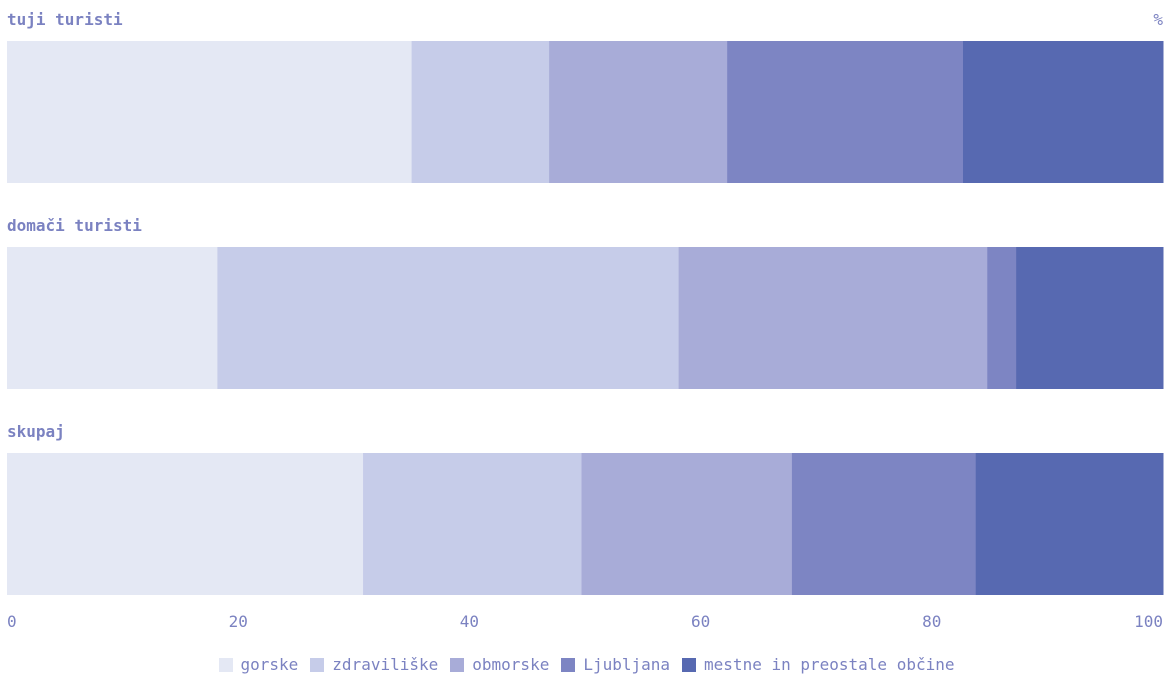  I want to click on legend-item: gorske, so click(258, 664).